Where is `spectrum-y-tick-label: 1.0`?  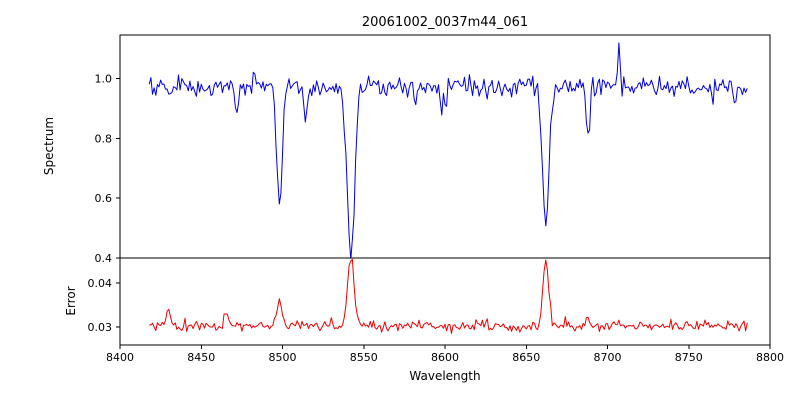 spectrum-y-tick-label: 1.0 is located at coordinates (104, 78).